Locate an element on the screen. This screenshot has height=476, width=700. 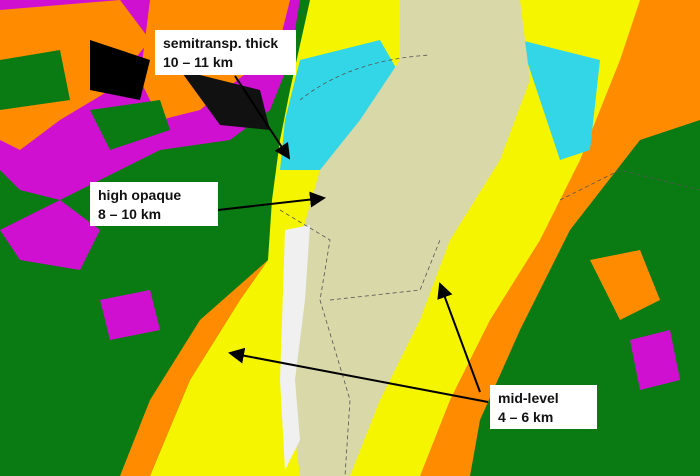
label-title: semitransp. thick is located at coordinates (221, 43).